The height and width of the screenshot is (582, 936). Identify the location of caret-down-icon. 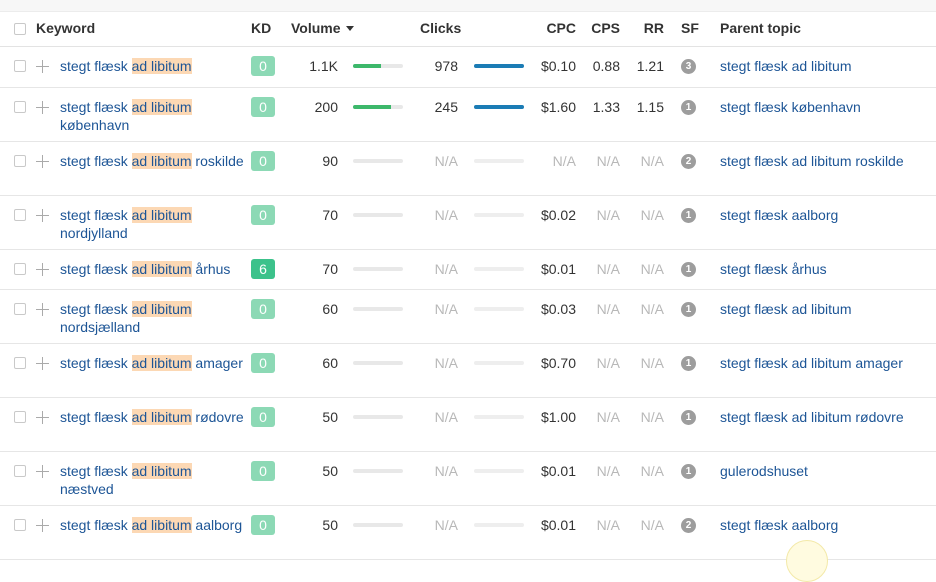
(349, 28).